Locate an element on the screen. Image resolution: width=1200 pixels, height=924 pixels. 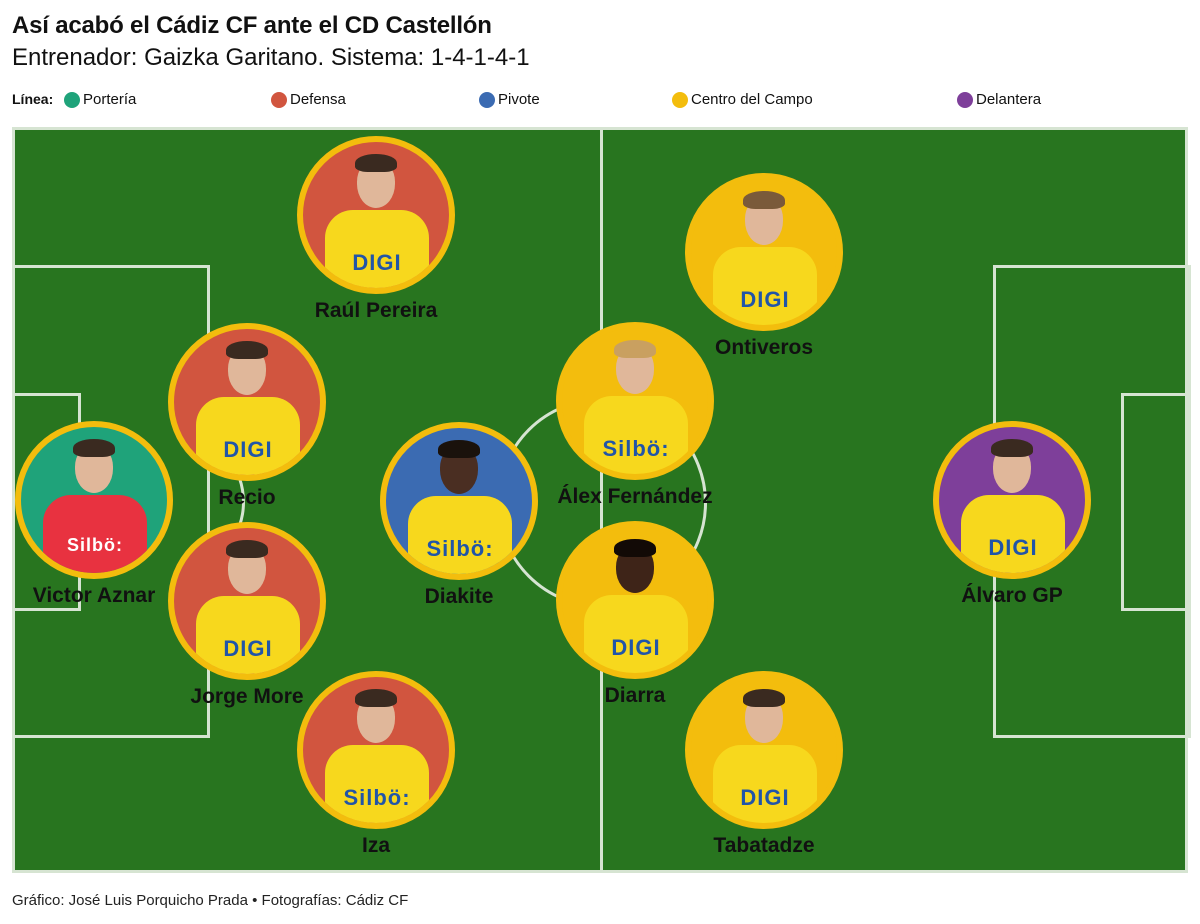
player-card-raul-pereira: DIGI Raúl Pereira is located at coordinates (376, 236).